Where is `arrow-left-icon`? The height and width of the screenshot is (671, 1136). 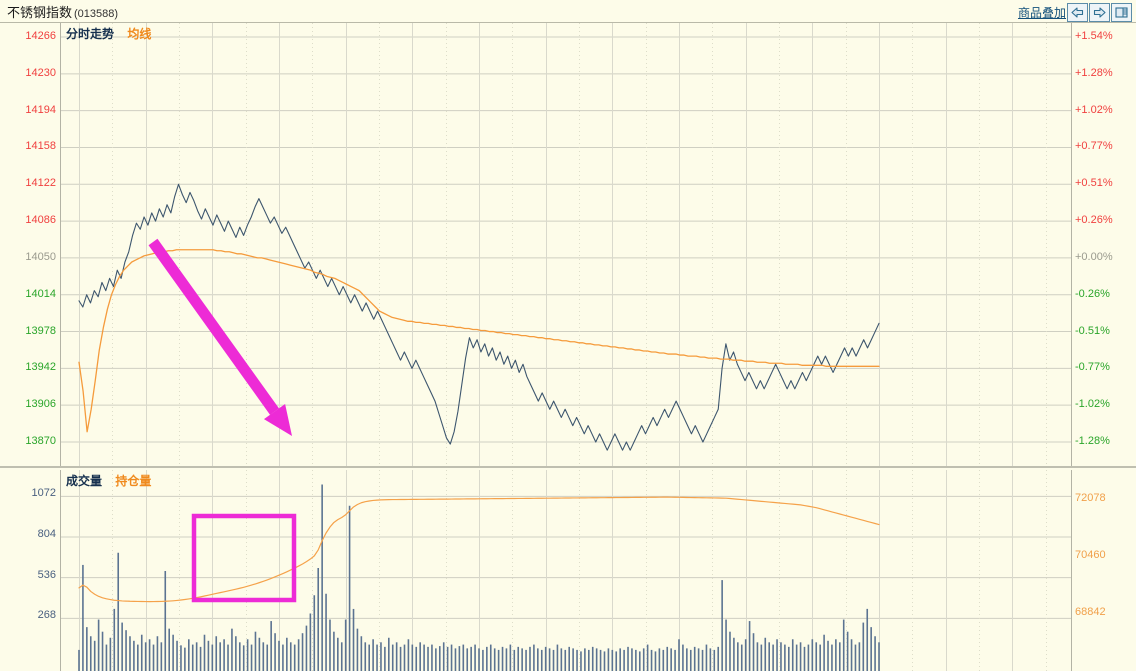
arrow-left-icon is located at coordinates (1077, 12).